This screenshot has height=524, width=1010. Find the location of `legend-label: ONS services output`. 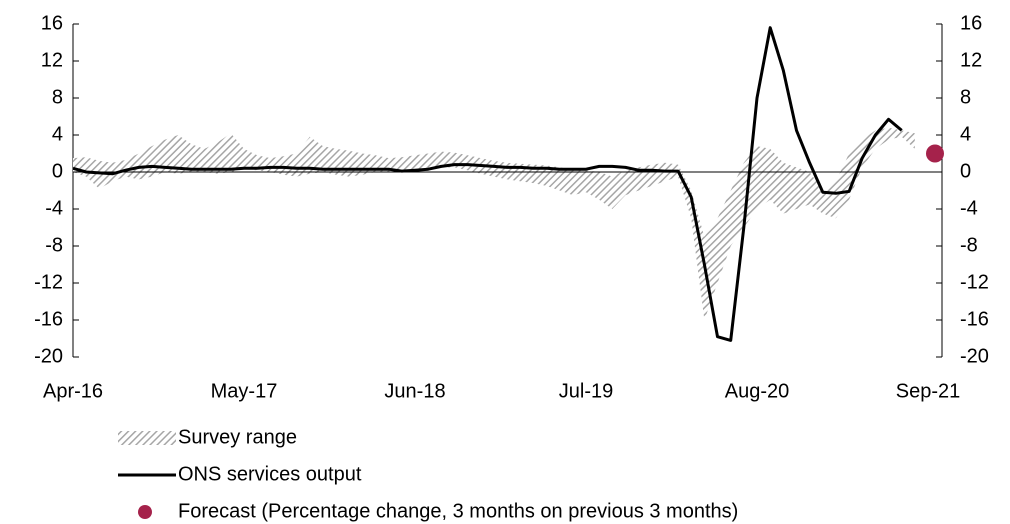

legend-label: ONS services output is located at coordinates (270, 474).